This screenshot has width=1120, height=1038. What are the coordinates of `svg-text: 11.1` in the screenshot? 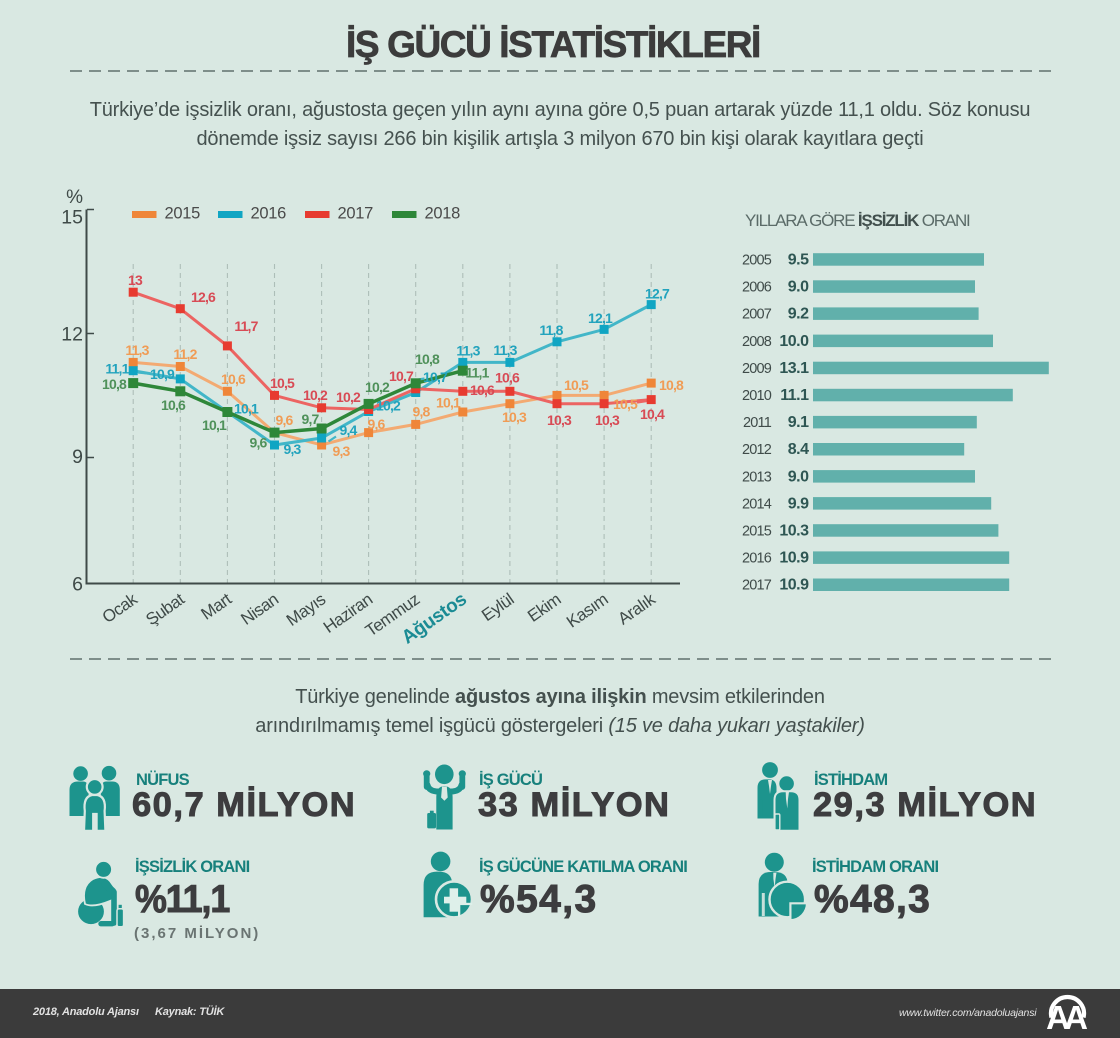 It's located at (794, 395).